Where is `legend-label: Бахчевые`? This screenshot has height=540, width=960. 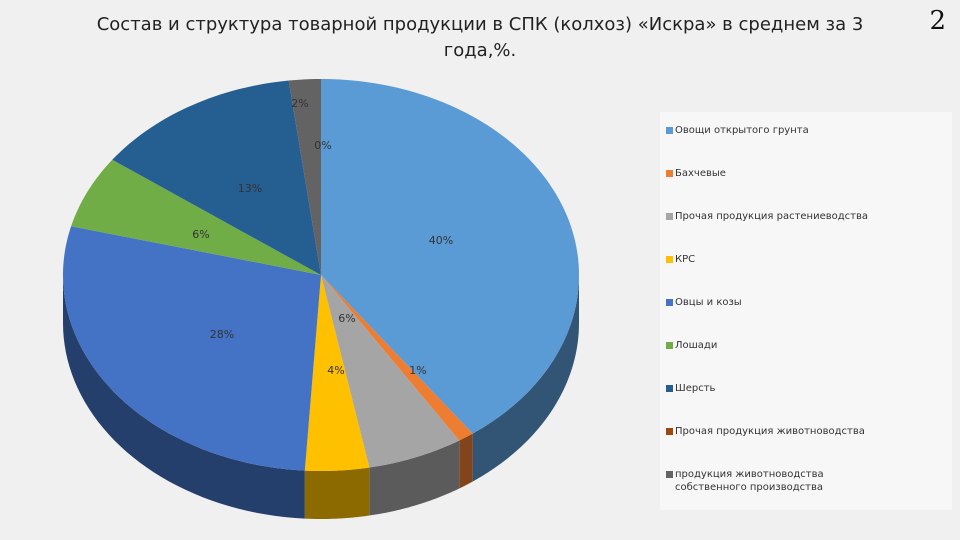 legend-label: Бахчевые is located at coordinates (700, 173).